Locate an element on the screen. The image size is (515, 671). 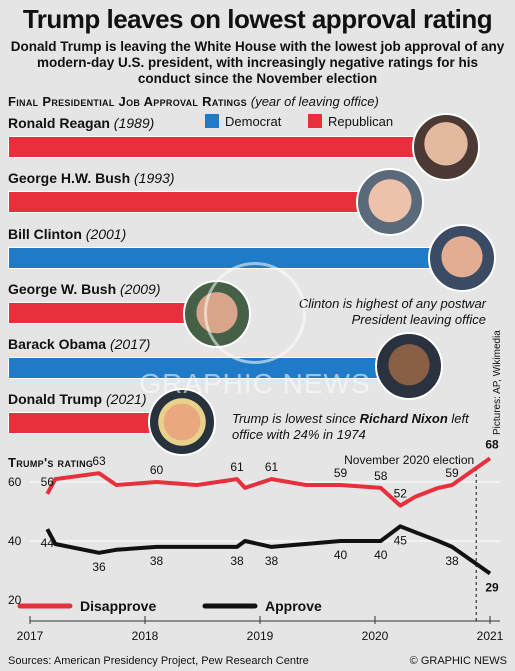
president-year: (2021) is located at coordinates (126, 399).